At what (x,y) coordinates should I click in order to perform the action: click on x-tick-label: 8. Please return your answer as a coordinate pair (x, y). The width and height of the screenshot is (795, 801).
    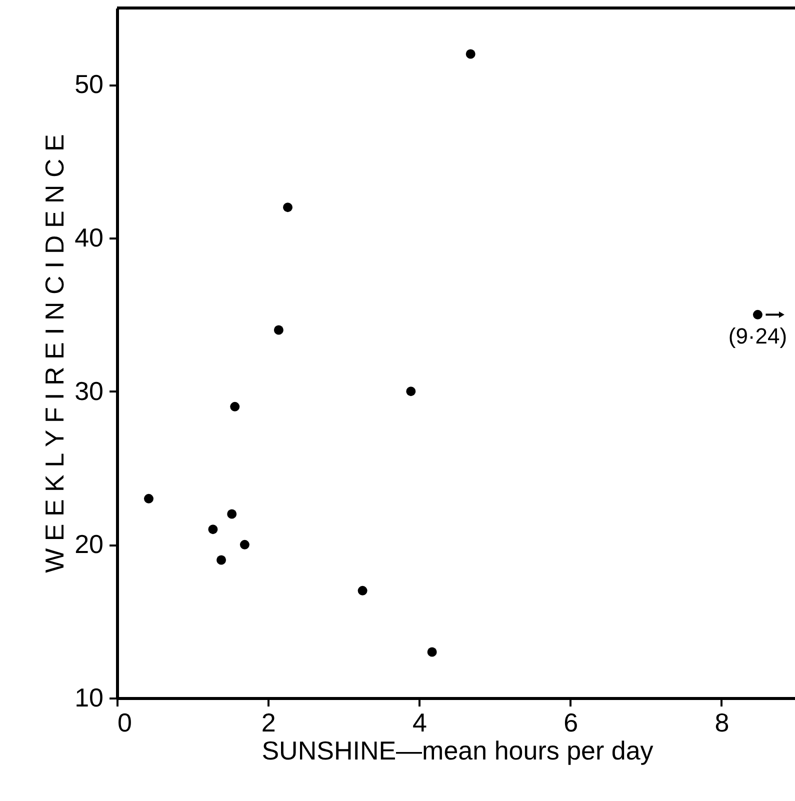
    Looking at the image, I should click on (722, 723).